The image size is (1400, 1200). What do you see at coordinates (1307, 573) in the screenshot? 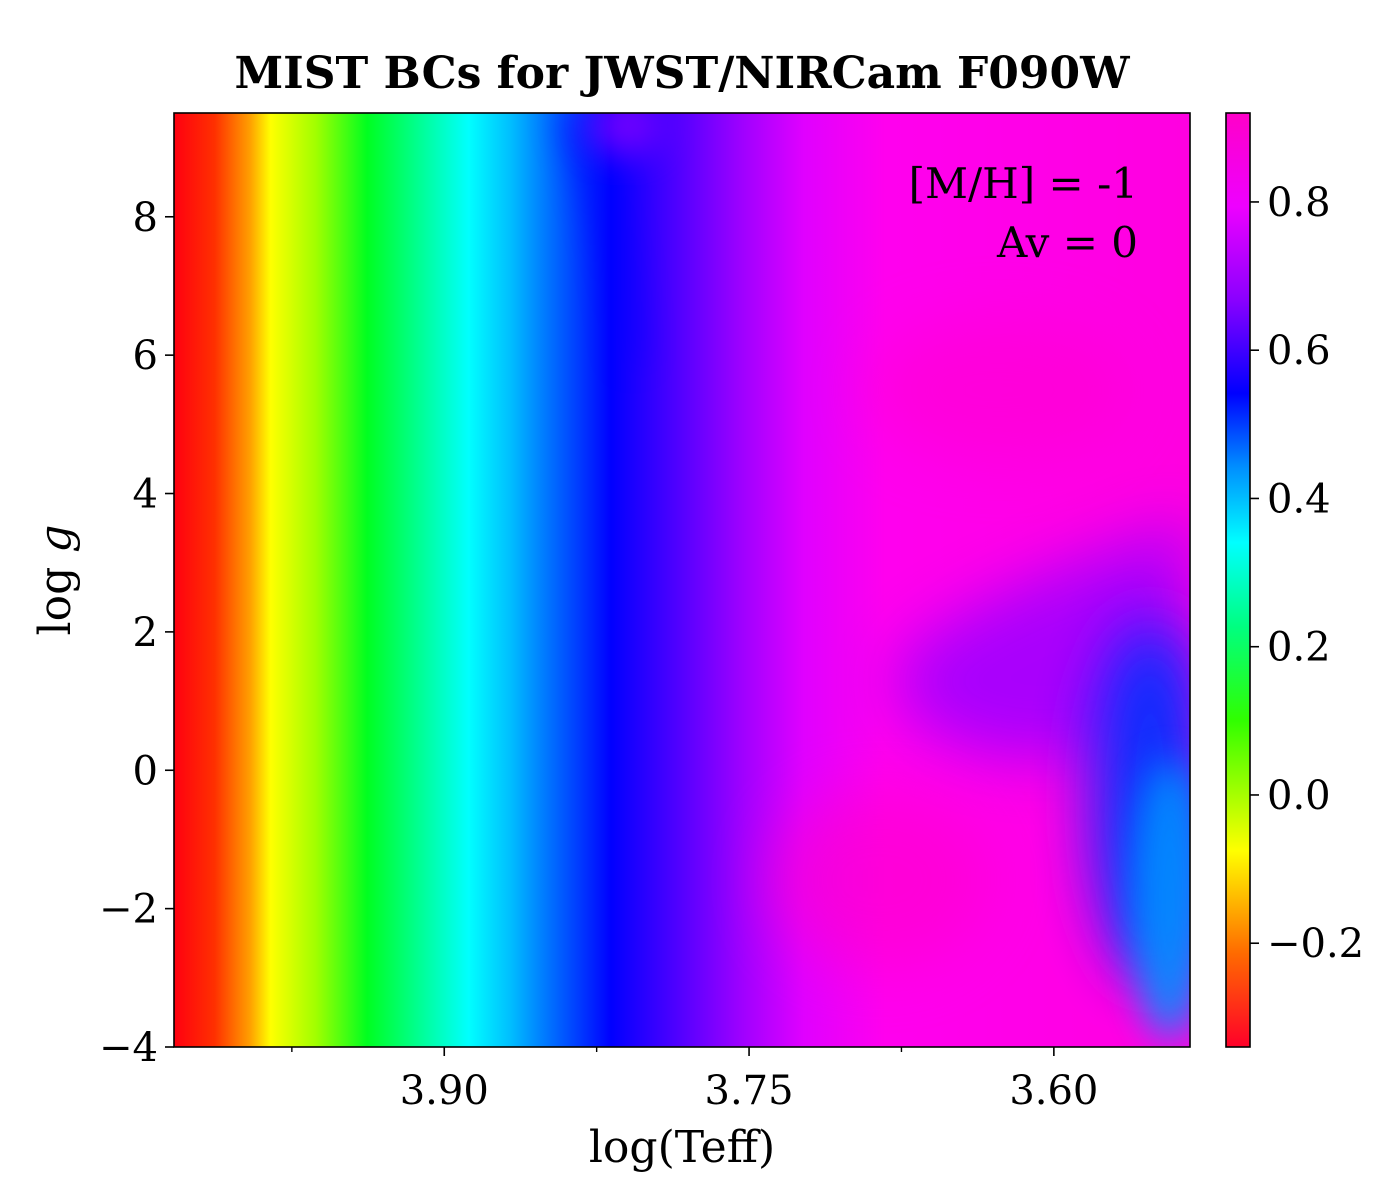
I see `colorbar-axis: −0.2 0.0 0.2 0.4 0.6 0.8` at bounding box center [1307, 573].